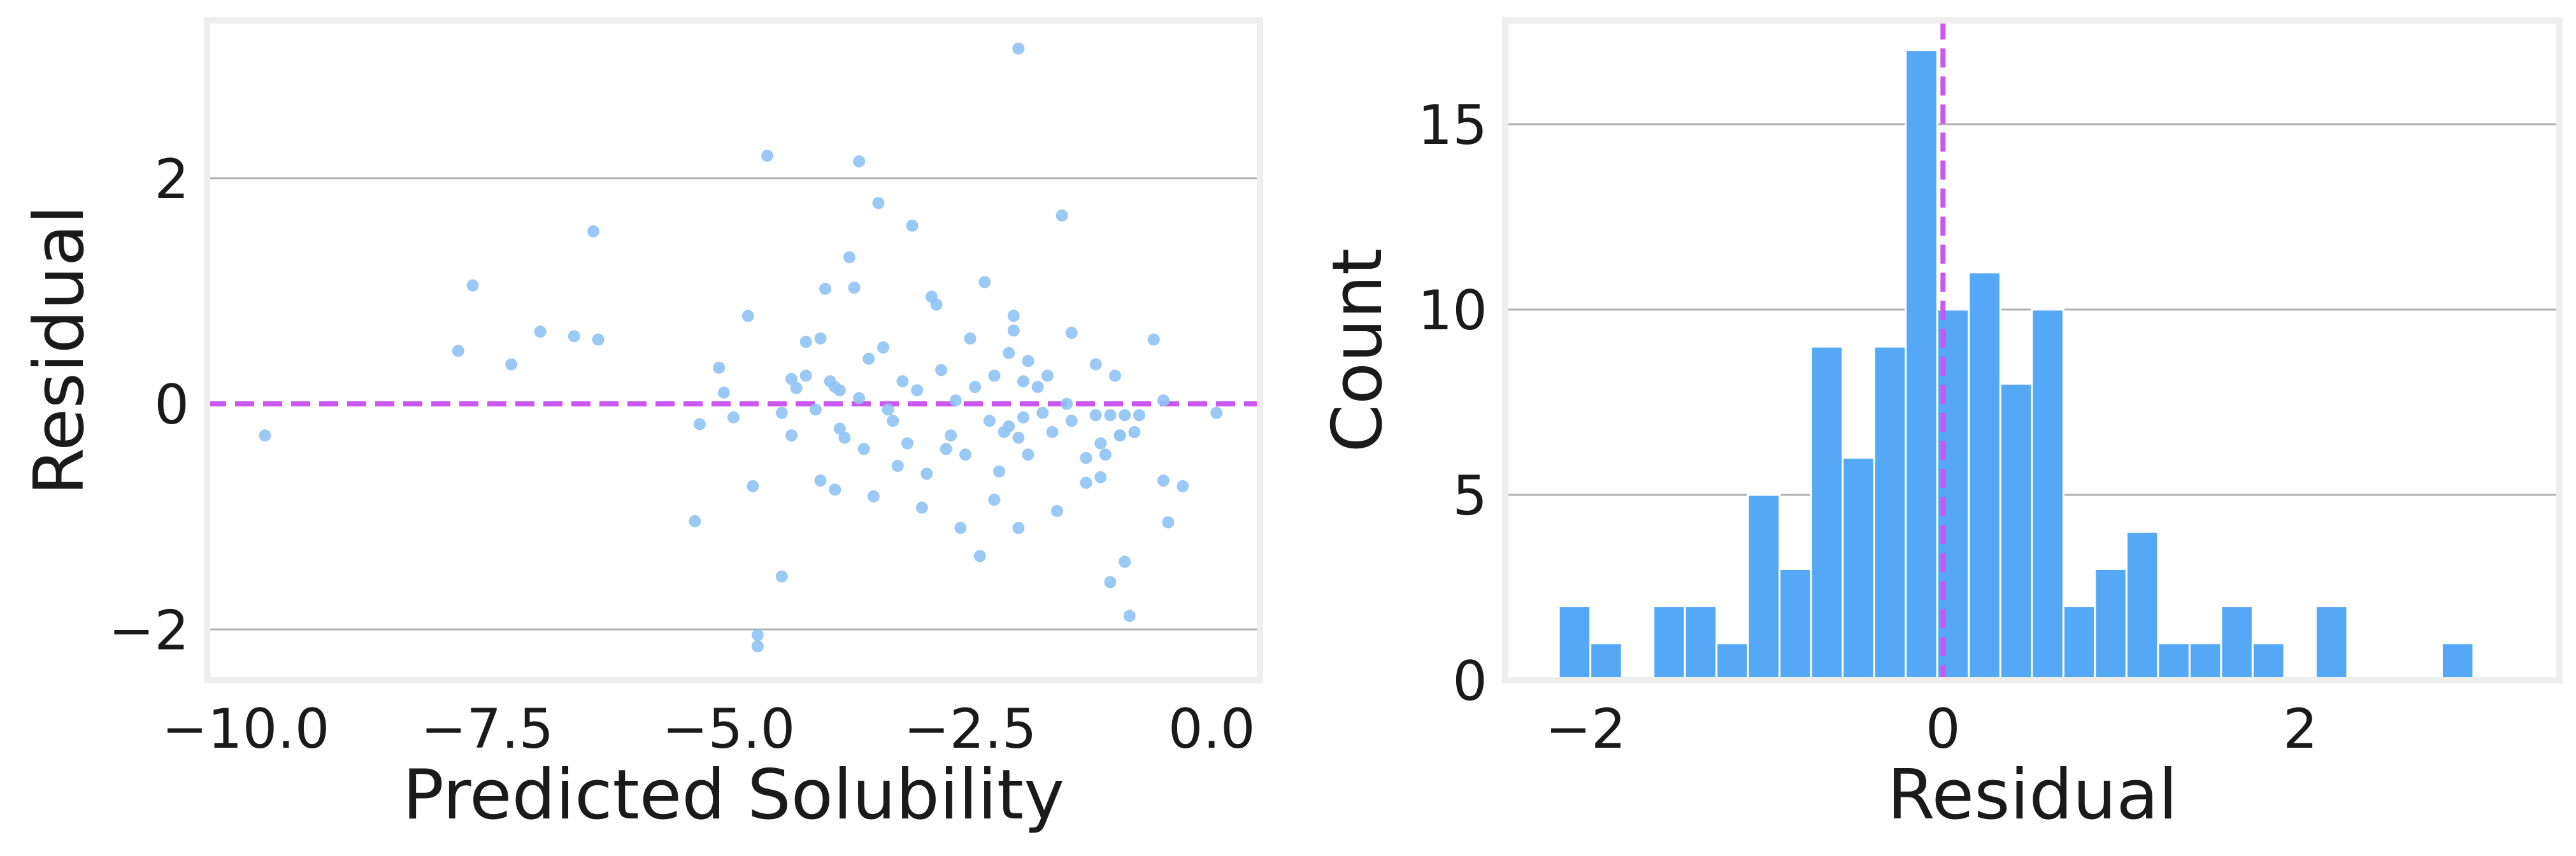  Describe the element at coordinates (1453, 403) in the screenshot. I see `histogram-y-ticks: 0 5 10 15` at that location.